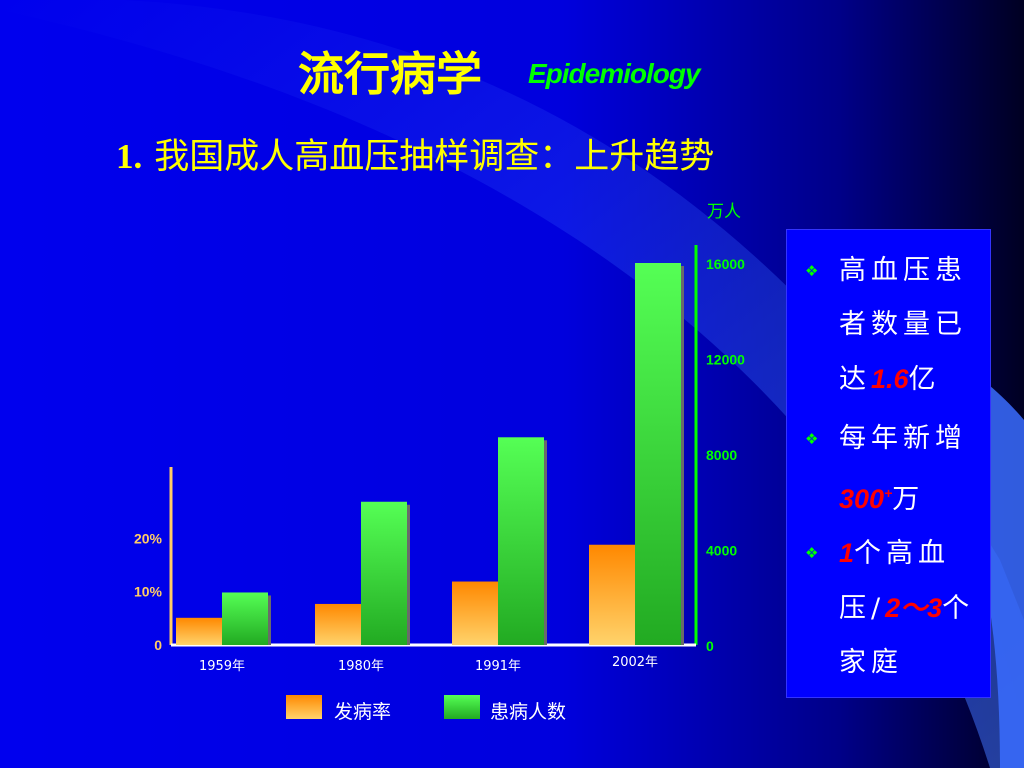 The width and height of the screenshot is (1024, 768). Describe the element at coordinates (614, 73) in the screenshot. I see `slide-title-english: Epidemiology` at that location.